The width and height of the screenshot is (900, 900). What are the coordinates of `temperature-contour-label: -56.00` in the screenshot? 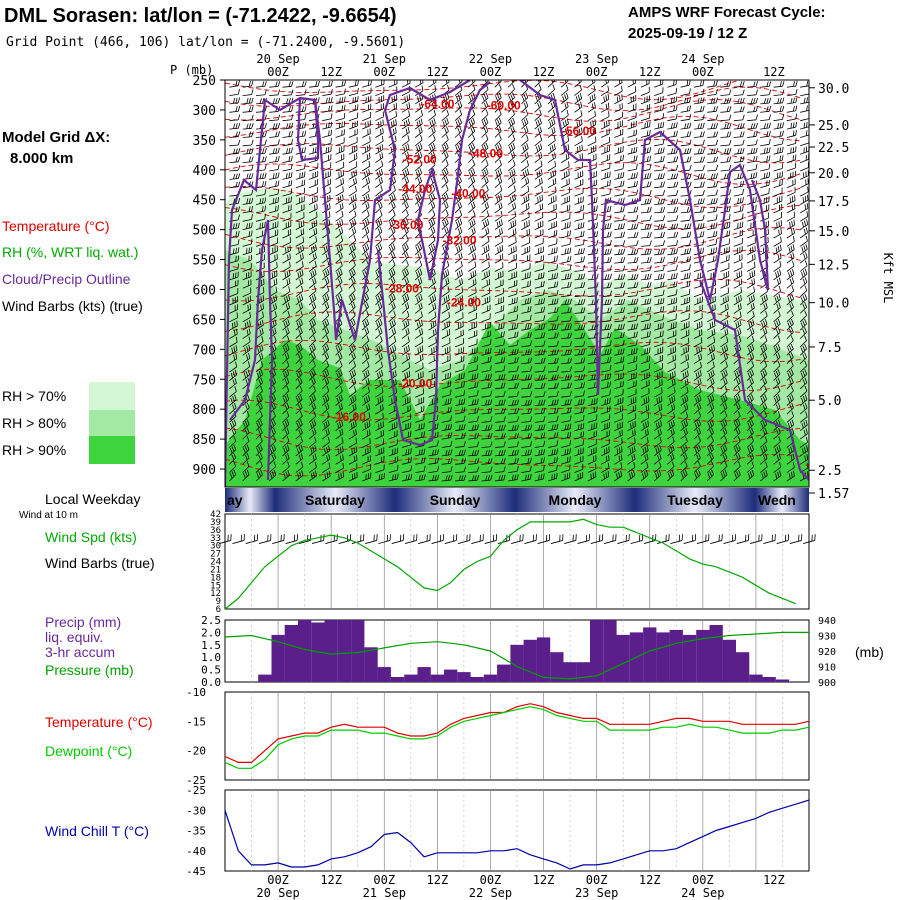 It's located at (579, 131).